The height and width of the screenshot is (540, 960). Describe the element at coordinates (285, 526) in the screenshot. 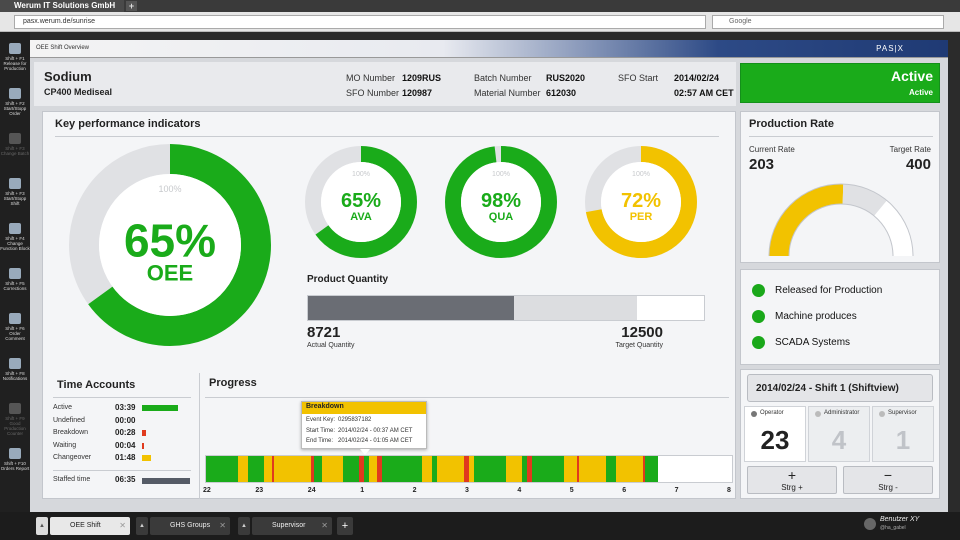

I see `bottom-tab-supervisor: ▲ Supervisor ✕` at that location.